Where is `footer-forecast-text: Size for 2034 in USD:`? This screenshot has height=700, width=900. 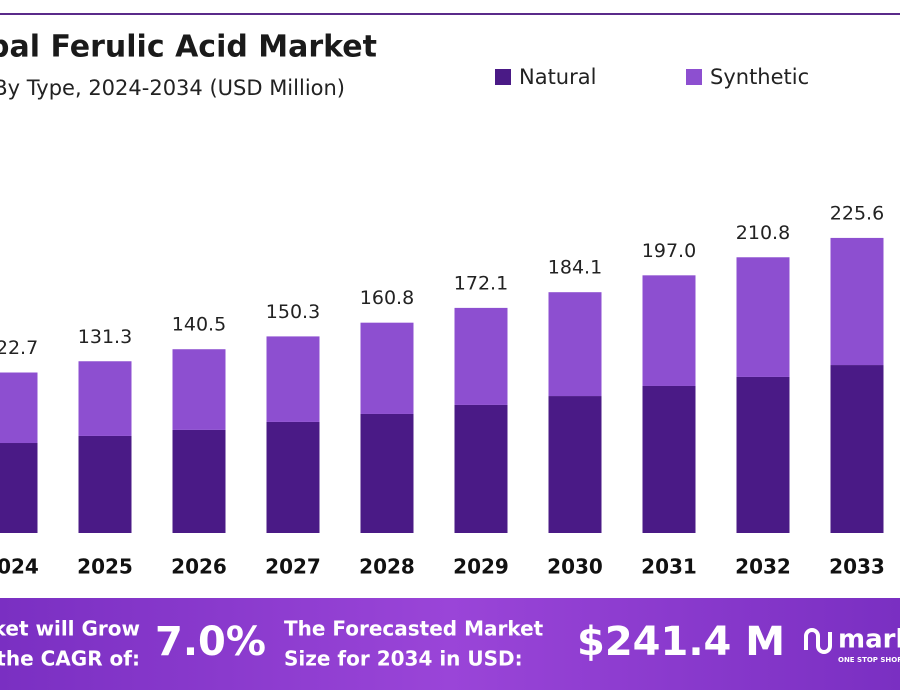
footer-forecast-text: Size for 2034 in USD: is located at coordinates (403, 659).